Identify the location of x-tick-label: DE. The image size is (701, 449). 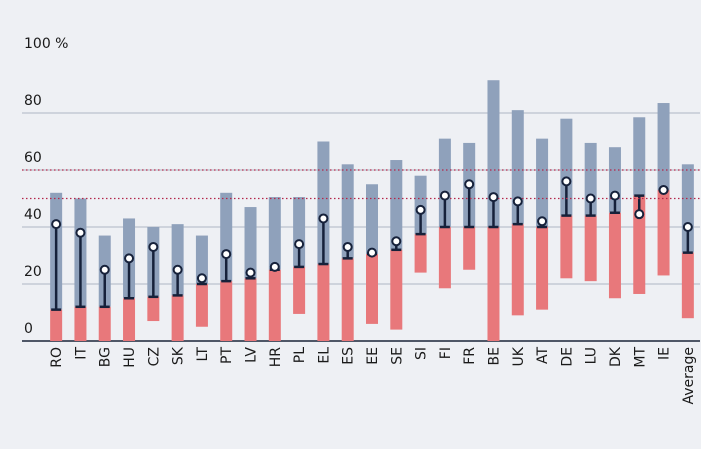
(567, 357).